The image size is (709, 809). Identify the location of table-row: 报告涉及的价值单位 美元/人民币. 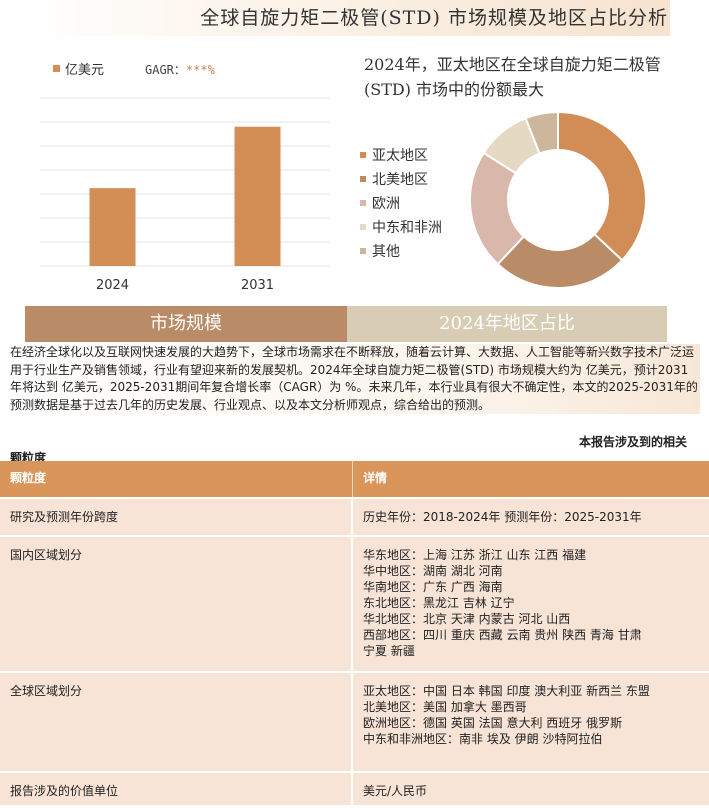
(354, 790).